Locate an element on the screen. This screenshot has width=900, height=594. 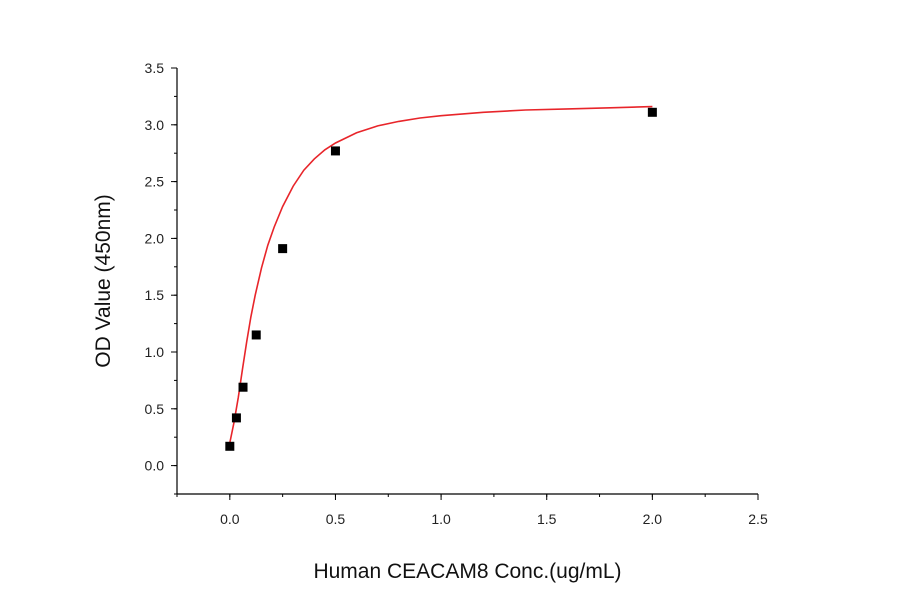
x-tick-label: 2.5 is located at coordinates (758, 519).